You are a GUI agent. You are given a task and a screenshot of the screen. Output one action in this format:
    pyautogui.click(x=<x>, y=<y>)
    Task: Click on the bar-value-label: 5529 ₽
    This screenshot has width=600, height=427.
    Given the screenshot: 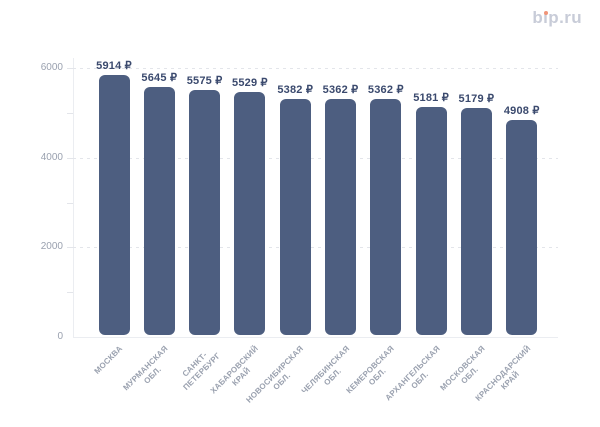 What is the action you would take?
    pyautogui.click(x=250, y=83)
    